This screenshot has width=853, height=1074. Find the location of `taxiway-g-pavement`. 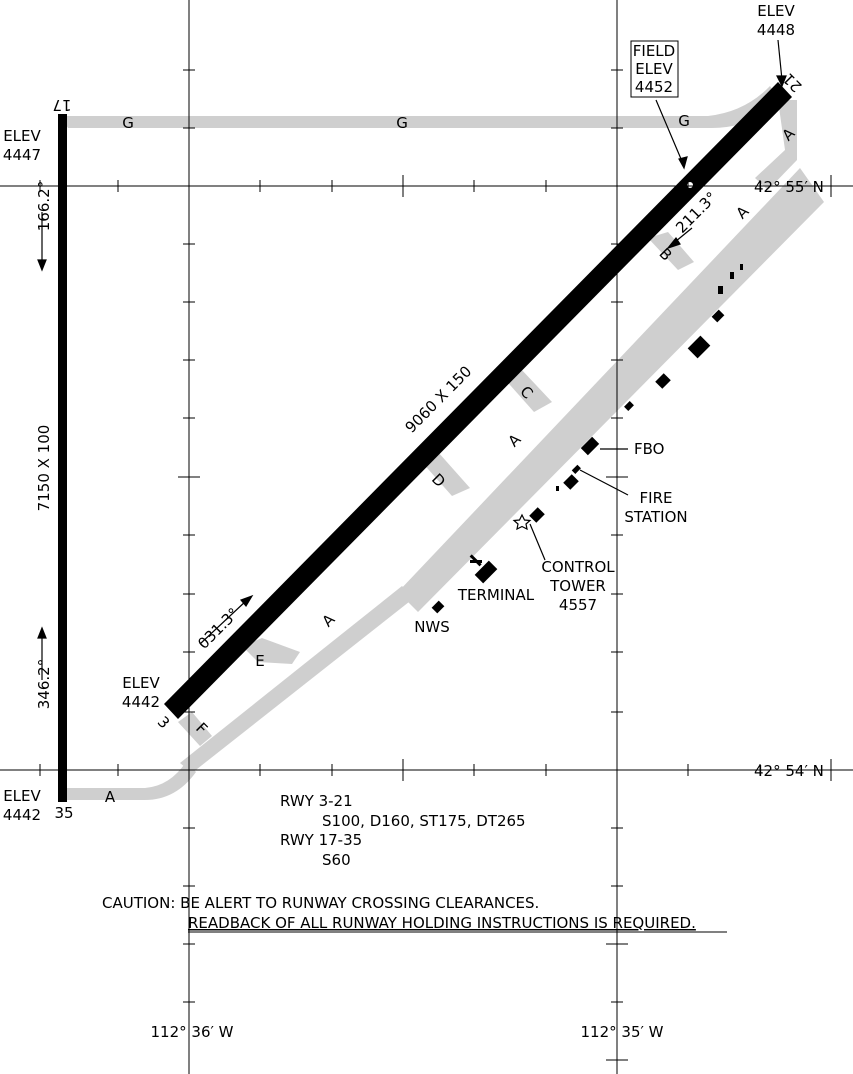

taxiway-g-pavement is located at coordinates (420, 107).